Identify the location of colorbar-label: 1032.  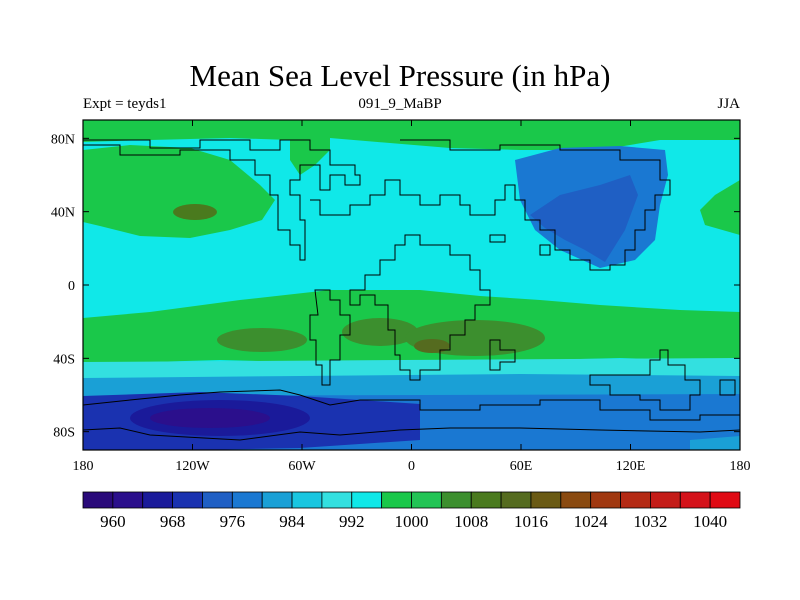
(650, 521).